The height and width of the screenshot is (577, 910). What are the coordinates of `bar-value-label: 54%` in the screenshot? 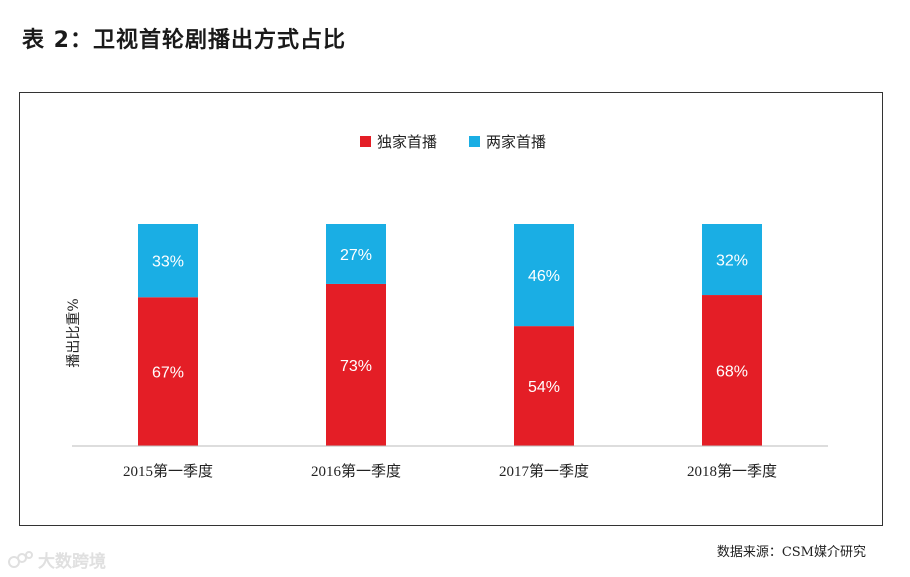 It's located at (544, 387).